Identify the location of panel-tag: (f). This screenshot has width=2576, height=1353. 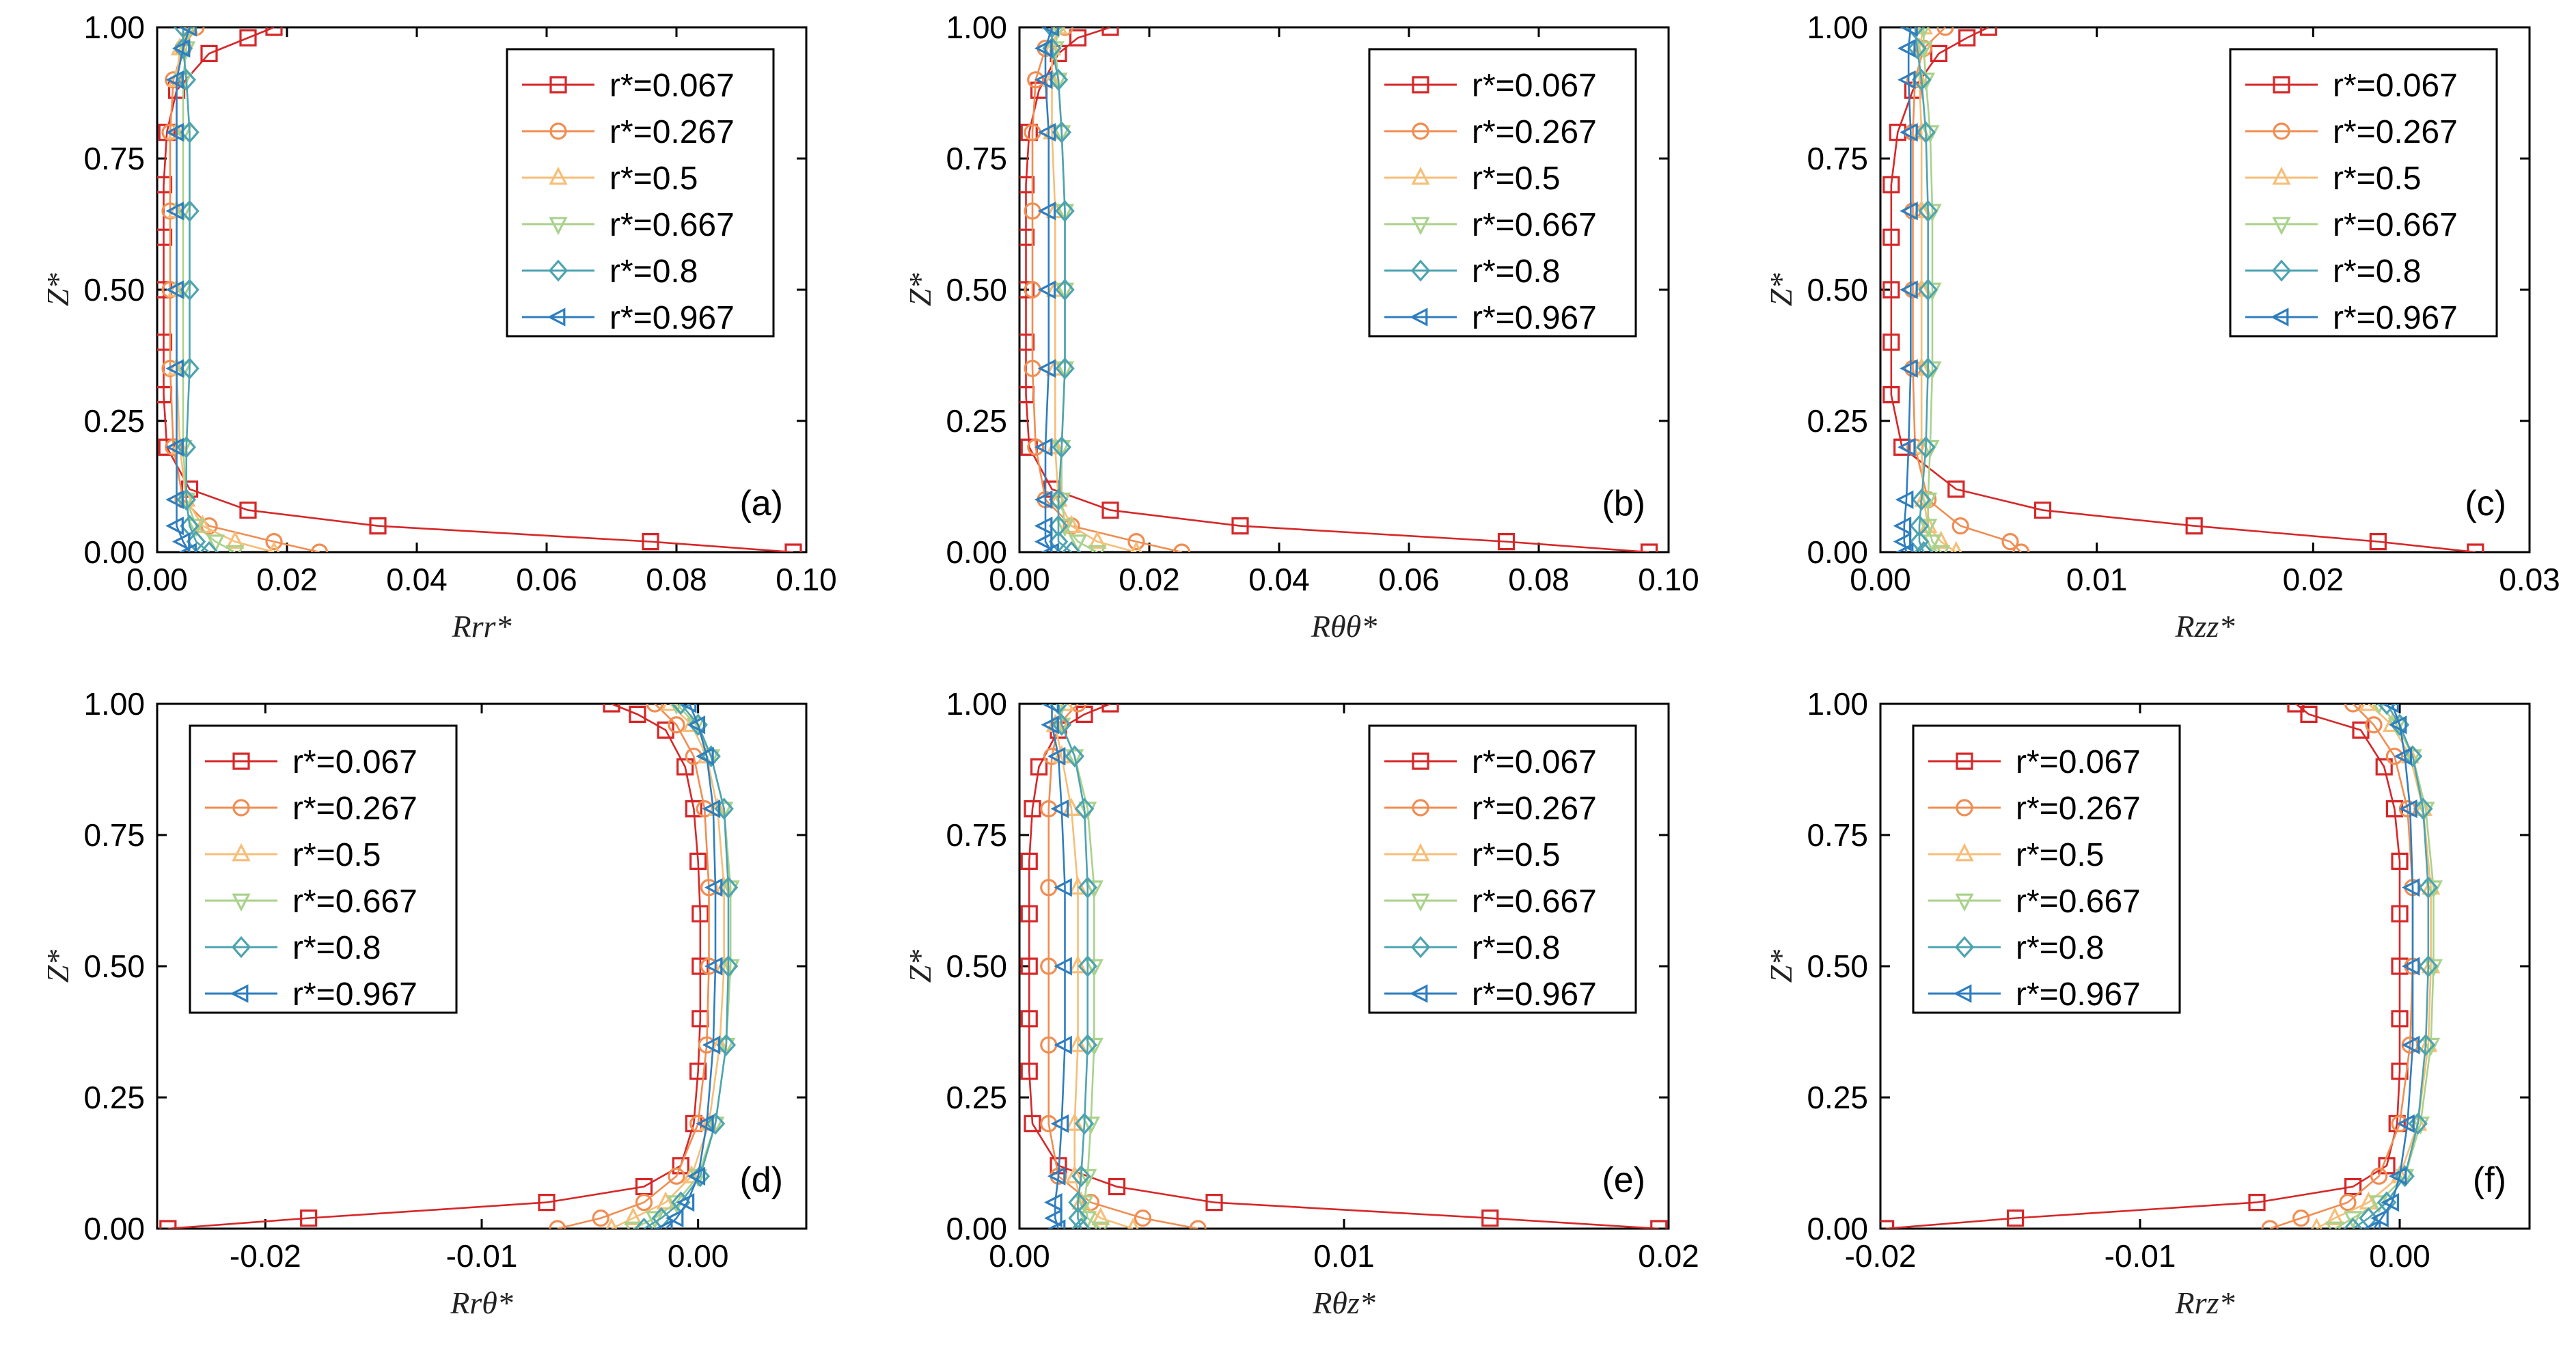
(2489, 1180).